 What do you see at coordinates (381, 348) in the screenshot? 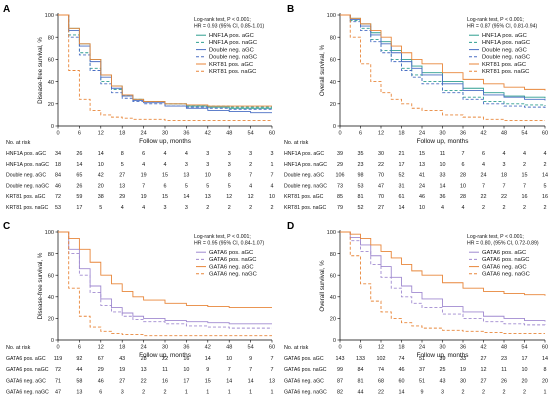
I see `x-tick-label: 12` at bounding box center [381, 348].